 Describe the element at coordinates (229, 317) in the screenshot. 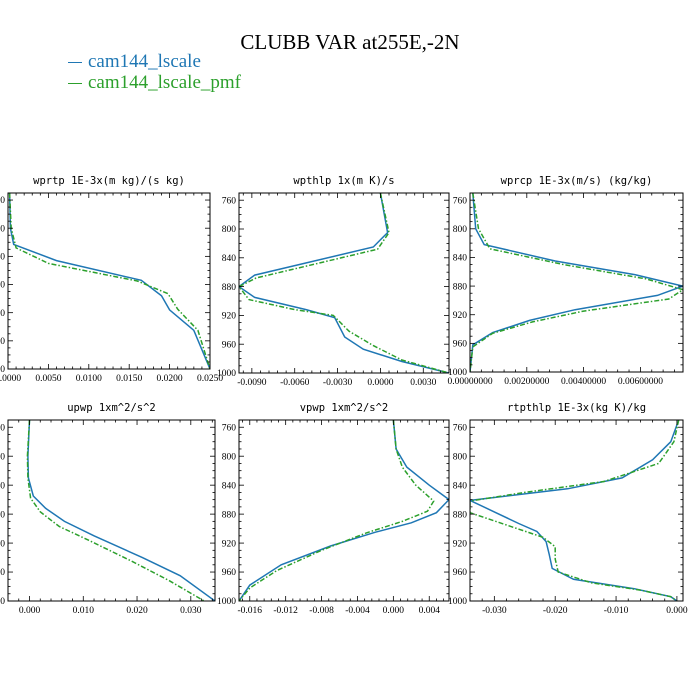

I see `y-tick-label-1-4: 920` at that location.